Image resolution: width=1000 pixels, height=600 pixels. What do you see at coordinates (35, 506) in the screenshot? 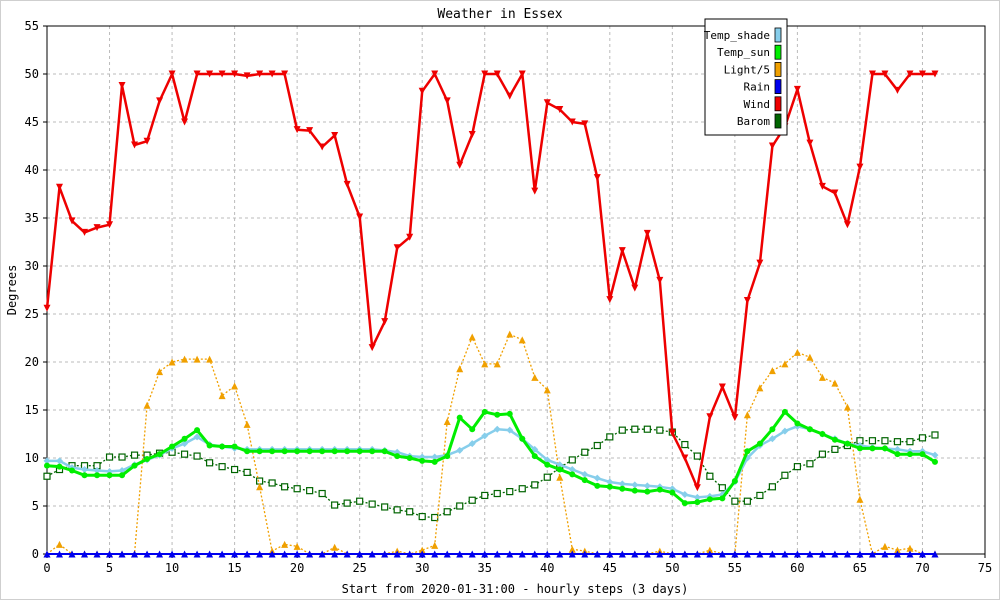
I see `y-tick-label: 5` at bounding box center [35, 506].